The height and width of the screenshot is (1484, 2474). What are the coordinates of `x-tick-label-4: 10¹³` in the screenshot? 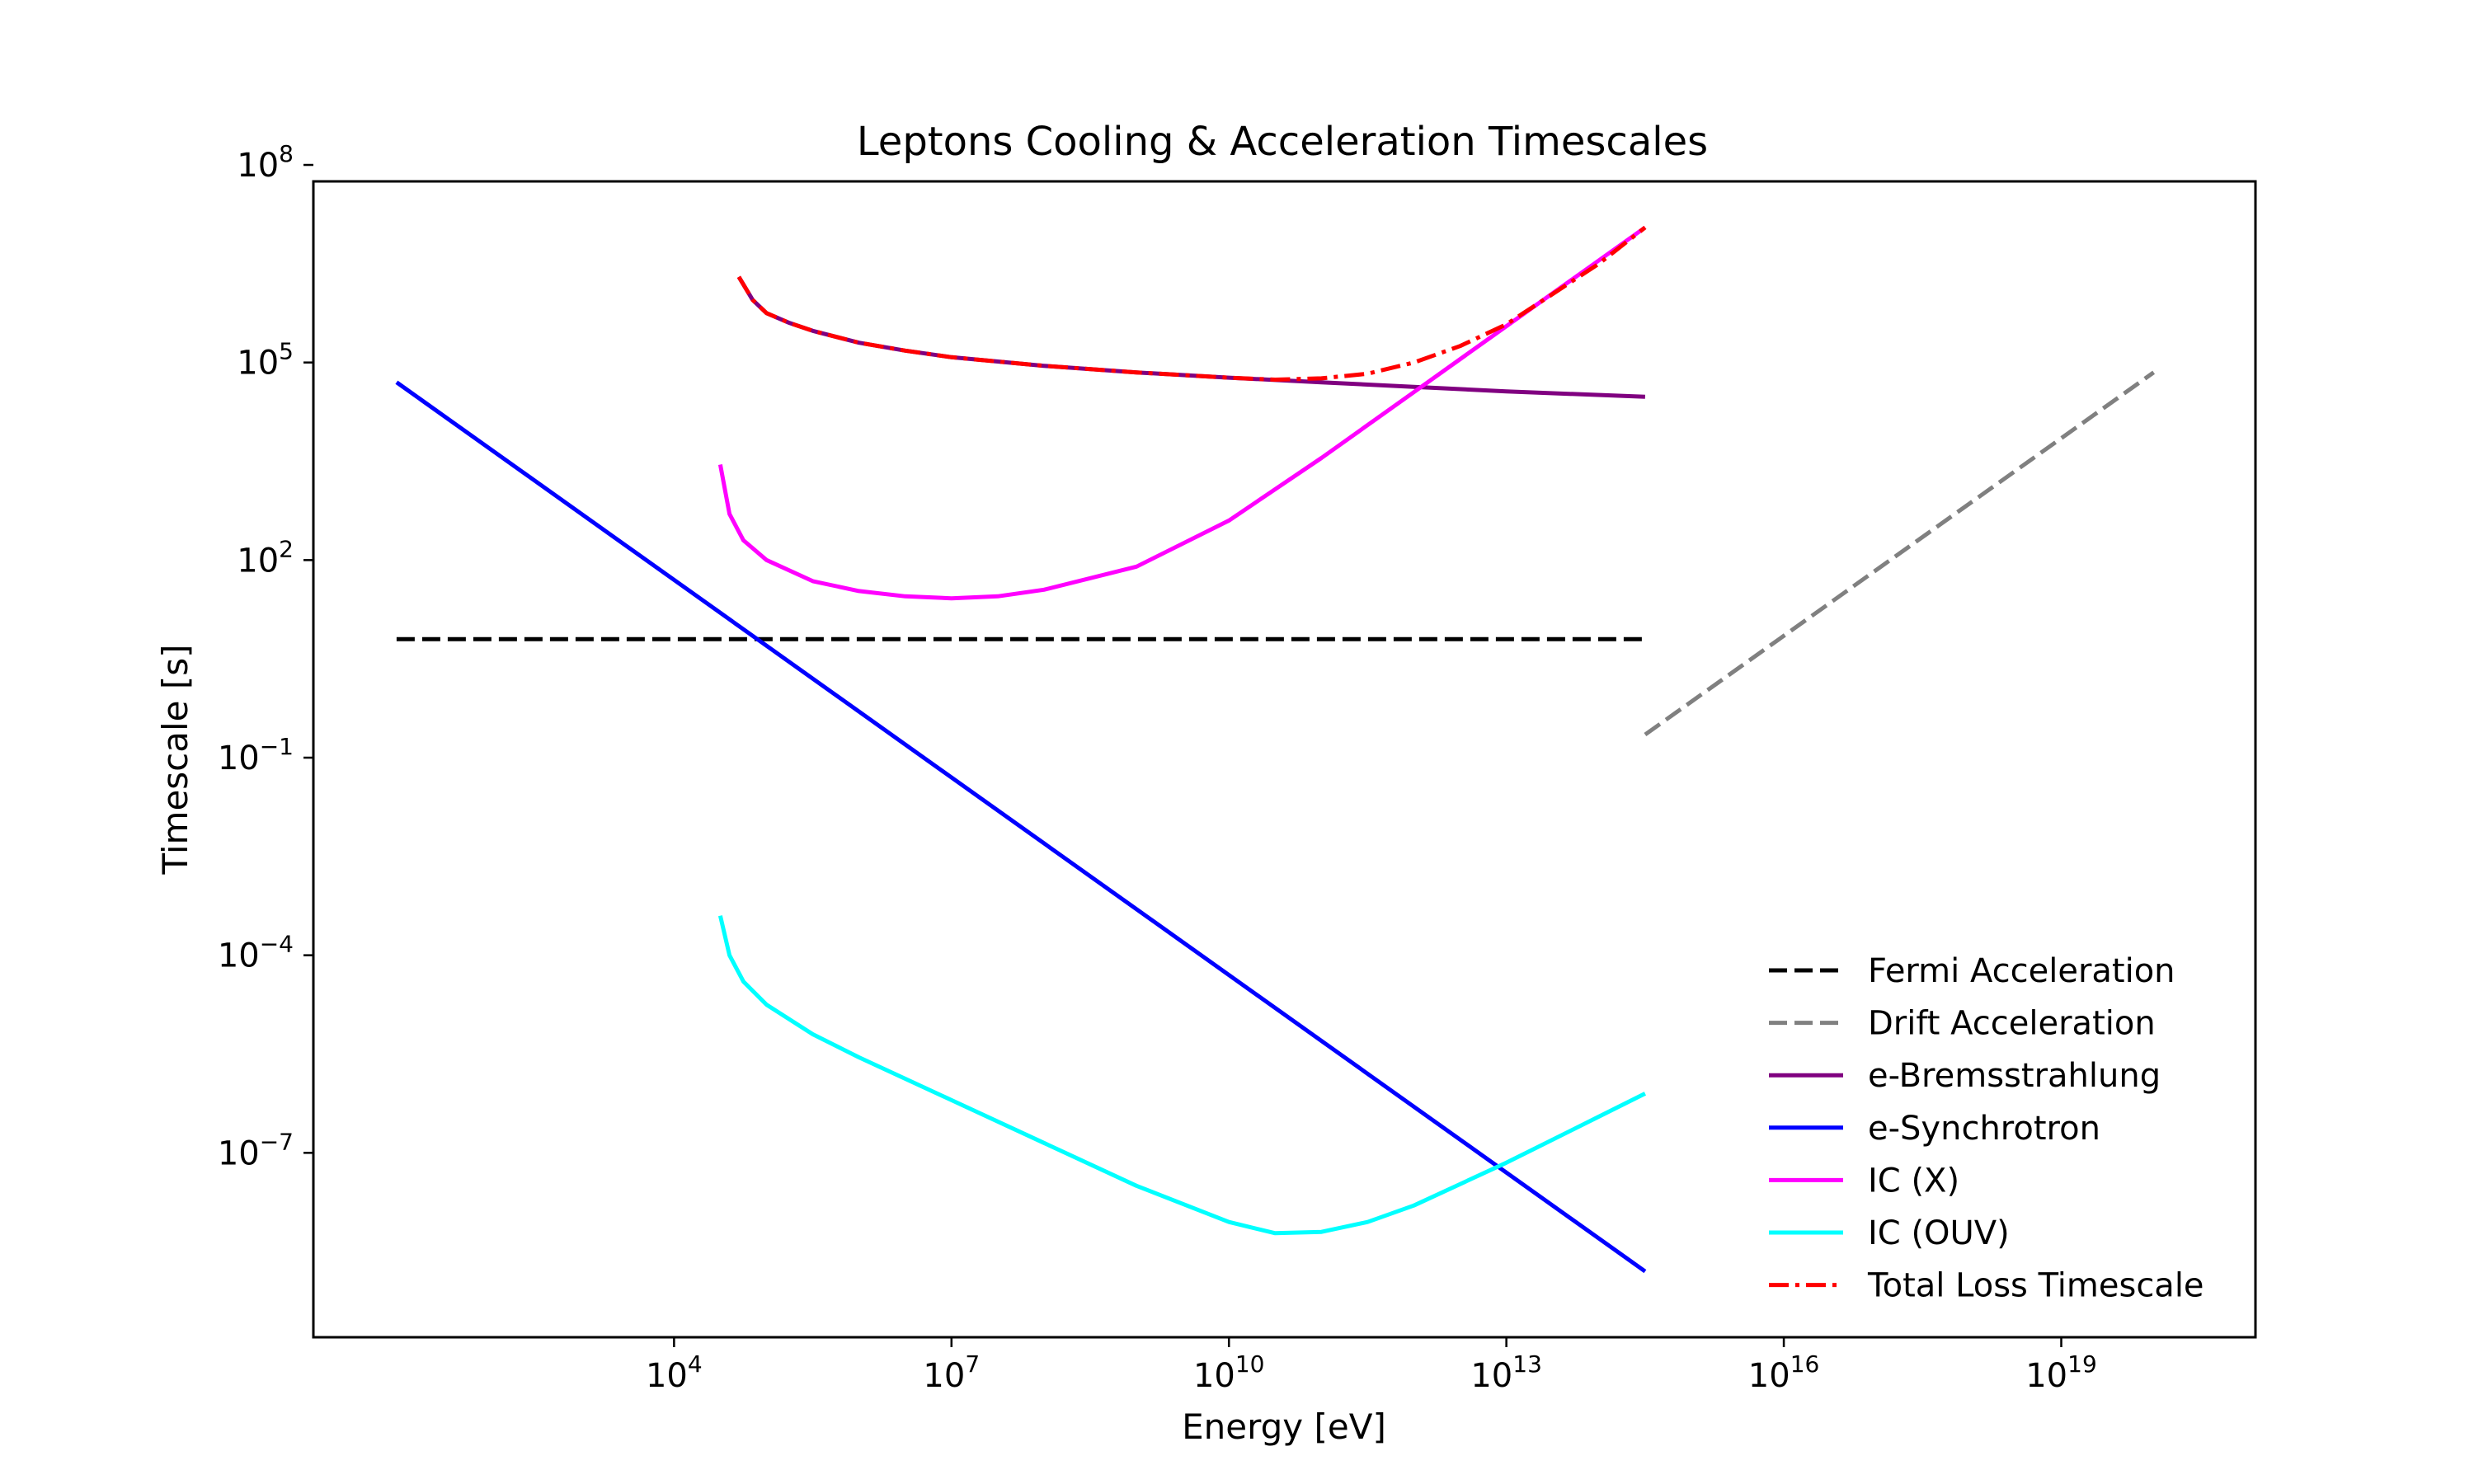 It's located at (1506, 1372).